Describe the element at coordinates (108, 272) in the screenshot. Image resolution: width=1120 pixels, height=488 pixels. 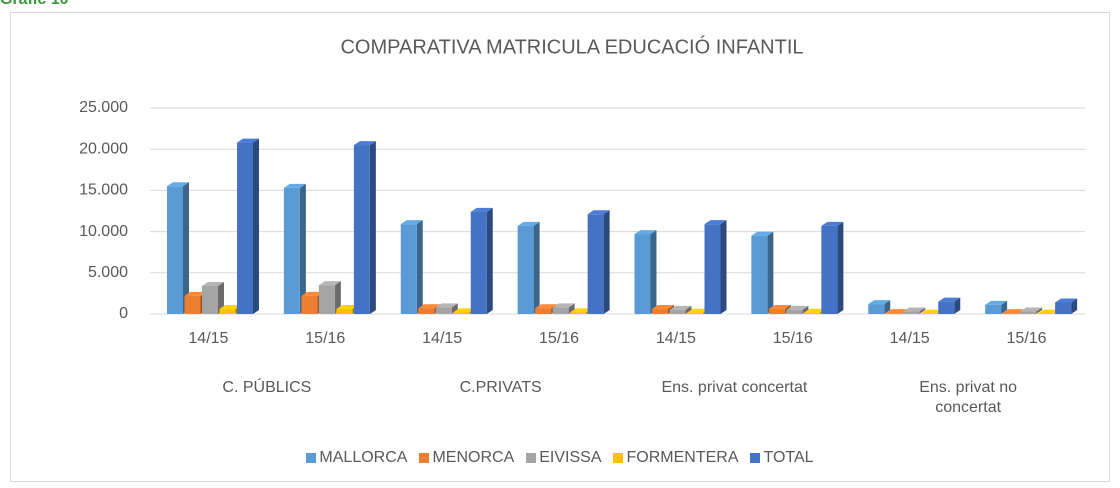
I see `y-tick-label: 5.000` at that location.